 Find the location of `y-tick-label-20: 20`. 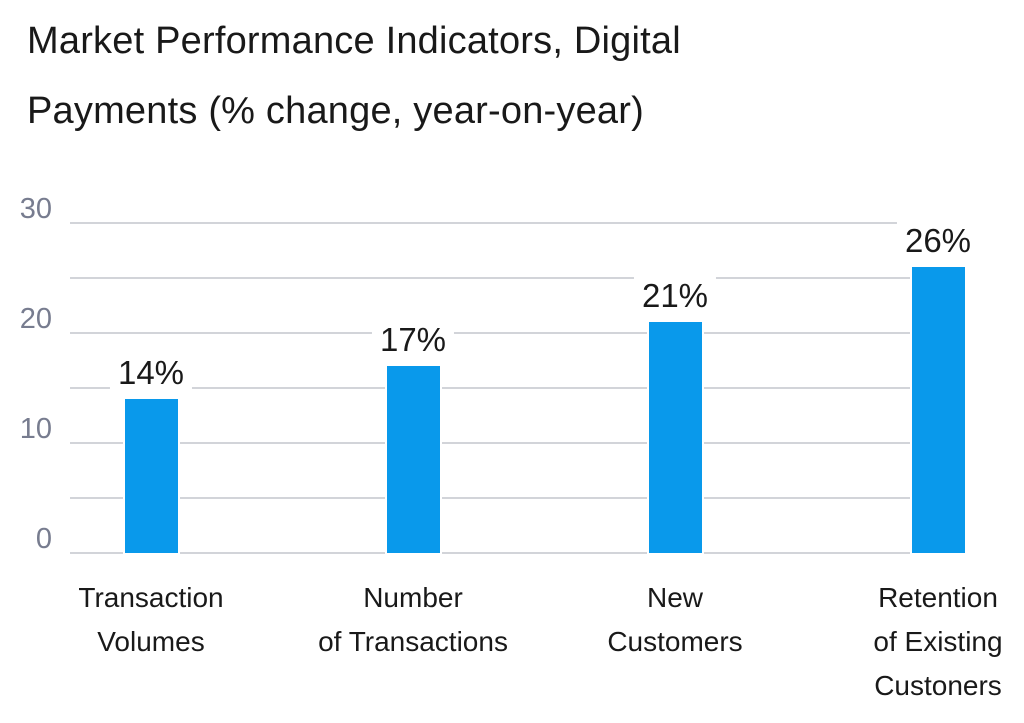

y-tick-label-20: 20 is located at coordinates (35, 319).